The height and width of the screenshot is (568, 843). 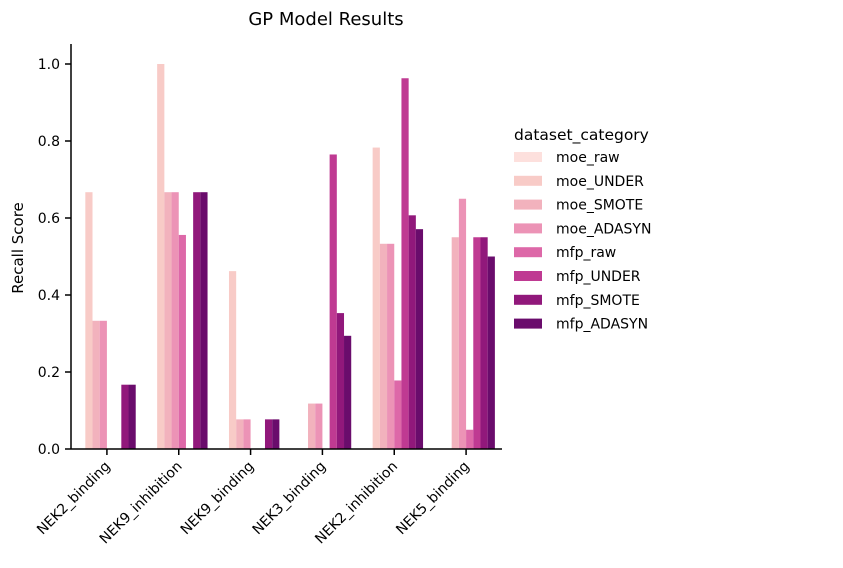 I want to click on legend-label-mfp_SMOTE: mfp_SMOTE, so click(x=598, y=301).